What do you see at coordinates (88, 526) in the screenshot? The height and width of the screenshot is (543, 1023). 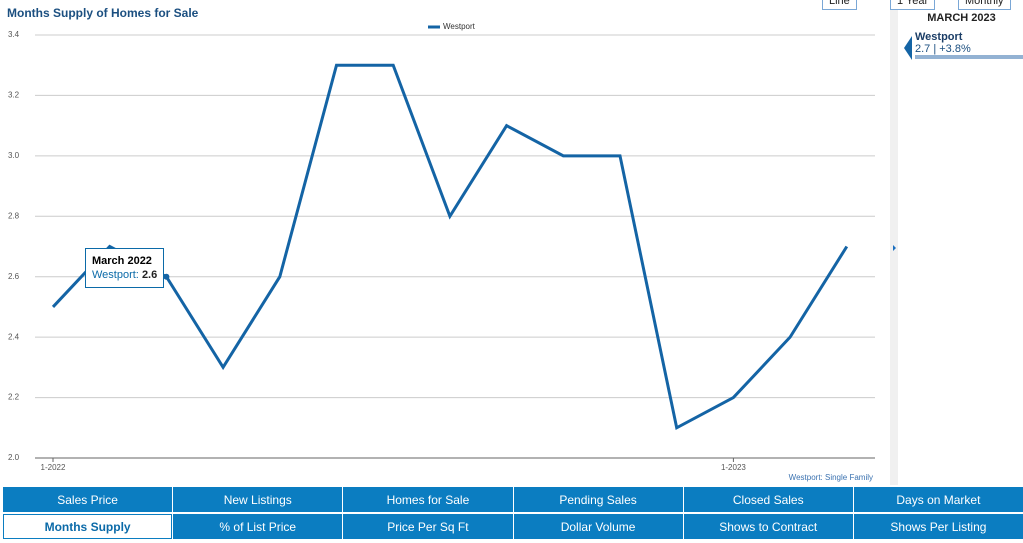 I see `tab: Months Supply` at bounding box center [88, 526].